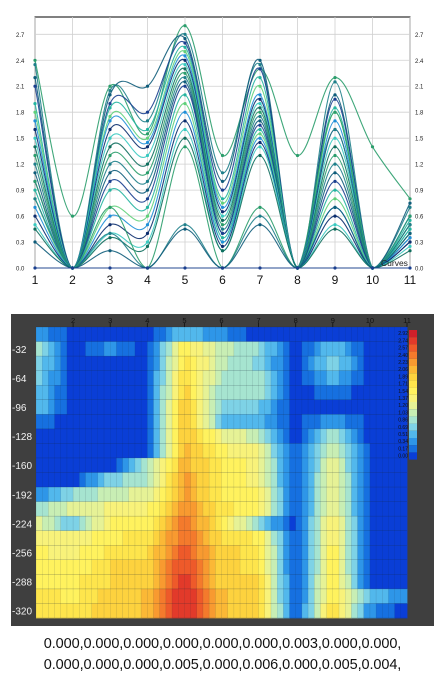 This screenshot has width=445, height=699. Describe the element at coordinates (22, 554) in the screenshot. I see `heatmap-y-tick-label: -256` at that location.